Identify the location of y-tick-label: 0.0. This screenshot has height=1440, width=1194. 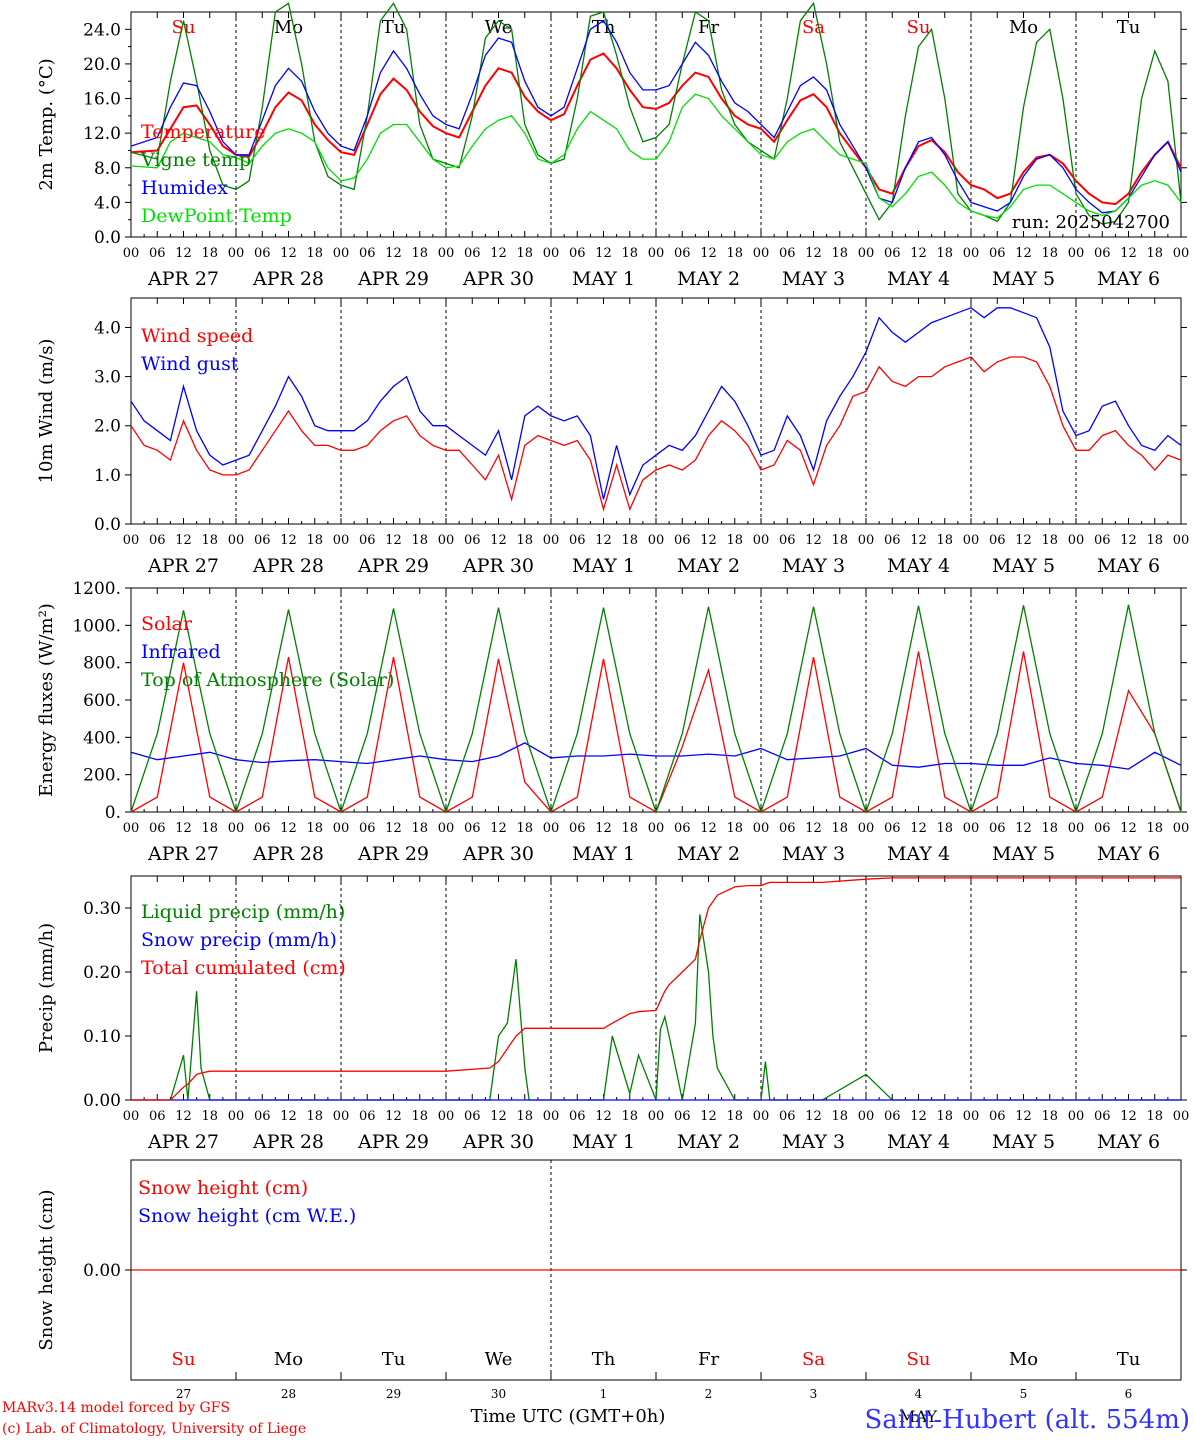
(107, 238).